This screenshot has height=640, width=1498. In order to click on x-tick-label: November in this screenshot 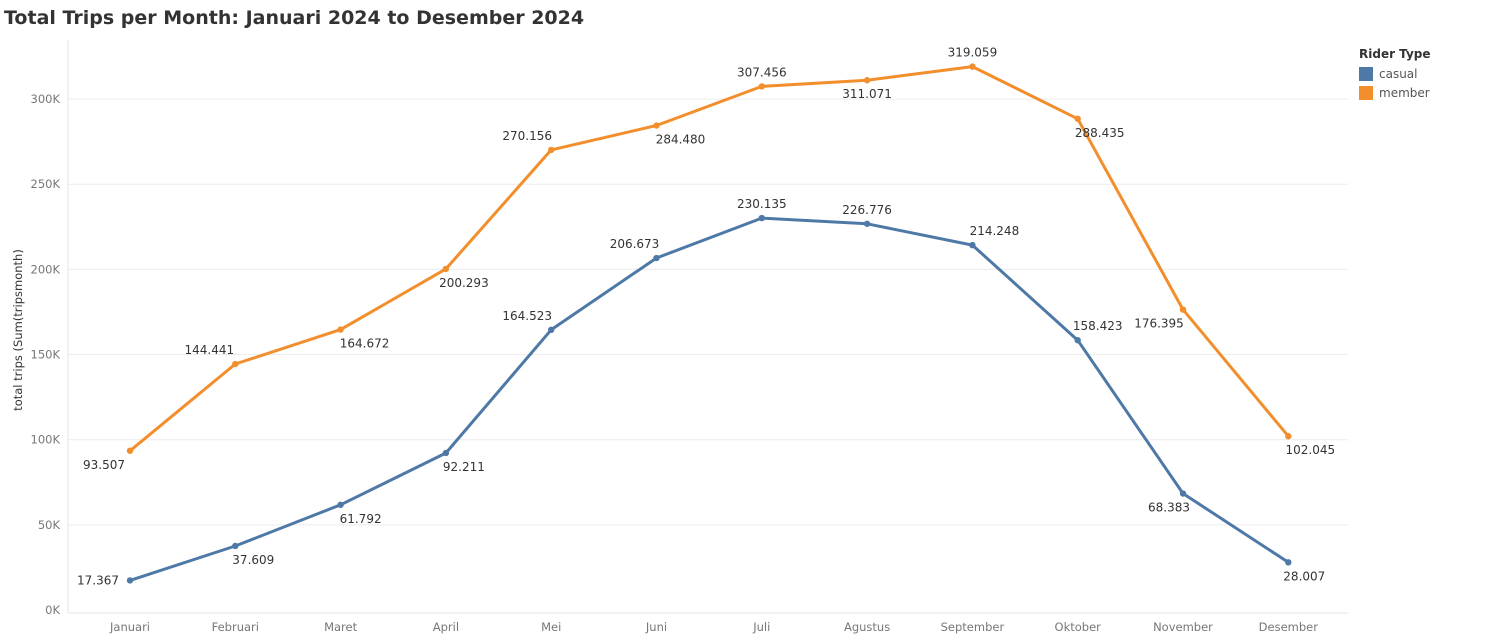, I will do `click(1183, 627)`.